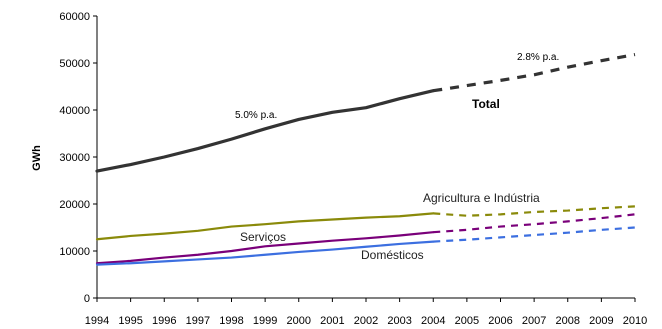 Image resolution: width=662 pixels, height=329 pixels. Describe the element at coordinates (265, 253) in the screenshot. I see `series-line-domesticos-historical` at that location.